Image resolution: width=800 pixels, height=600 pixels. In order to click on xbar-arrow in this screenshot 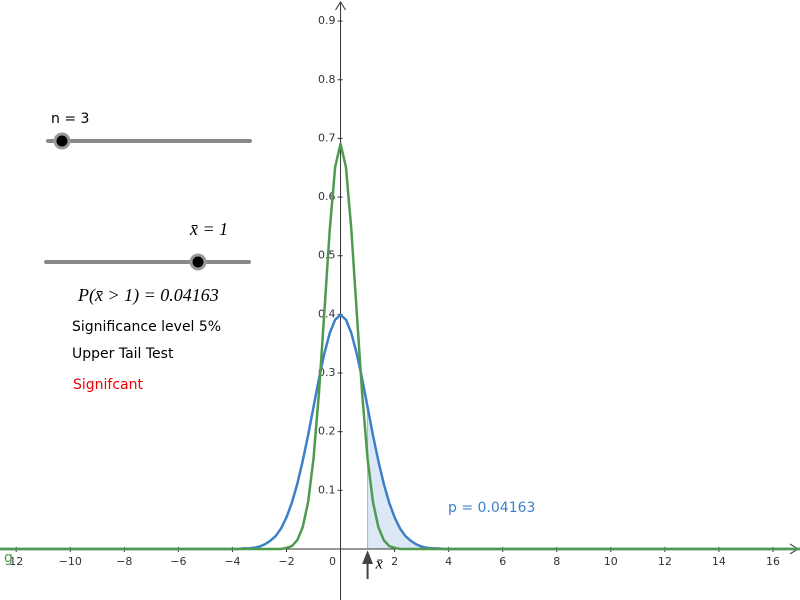, I will do `click(368, 564)`.